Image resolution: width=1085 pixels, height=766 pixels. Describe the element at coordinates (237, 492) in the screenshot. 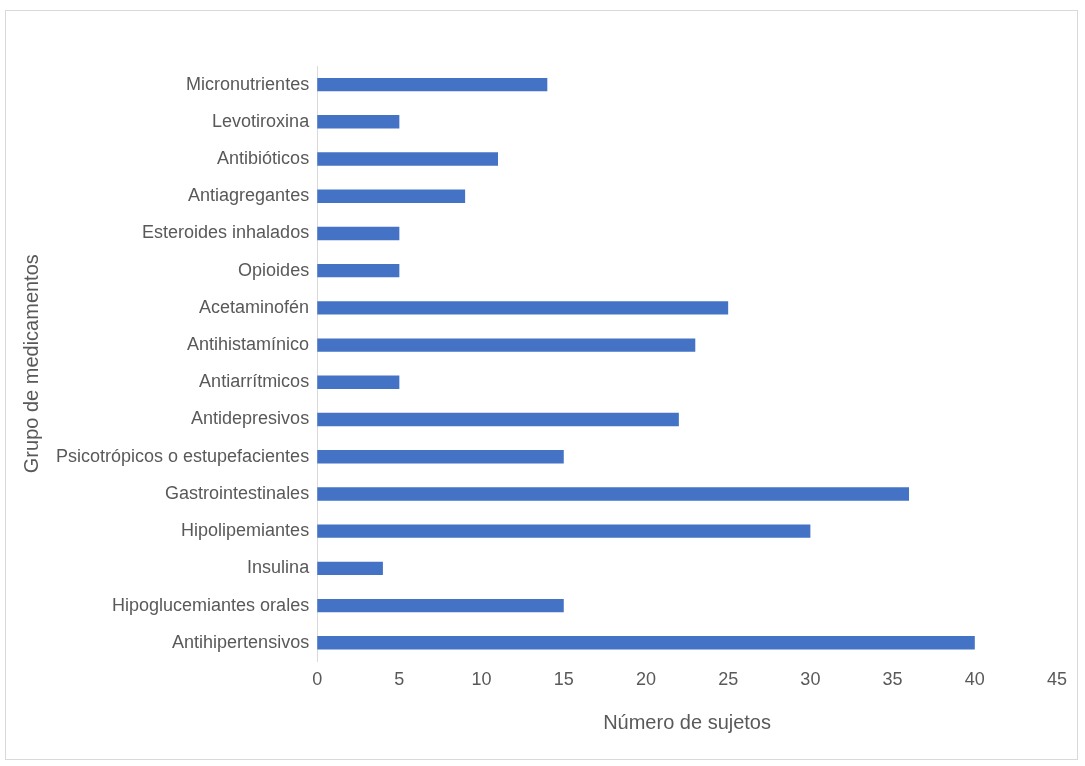

I see `y-tick-label: Gastrointestinales` at that location.